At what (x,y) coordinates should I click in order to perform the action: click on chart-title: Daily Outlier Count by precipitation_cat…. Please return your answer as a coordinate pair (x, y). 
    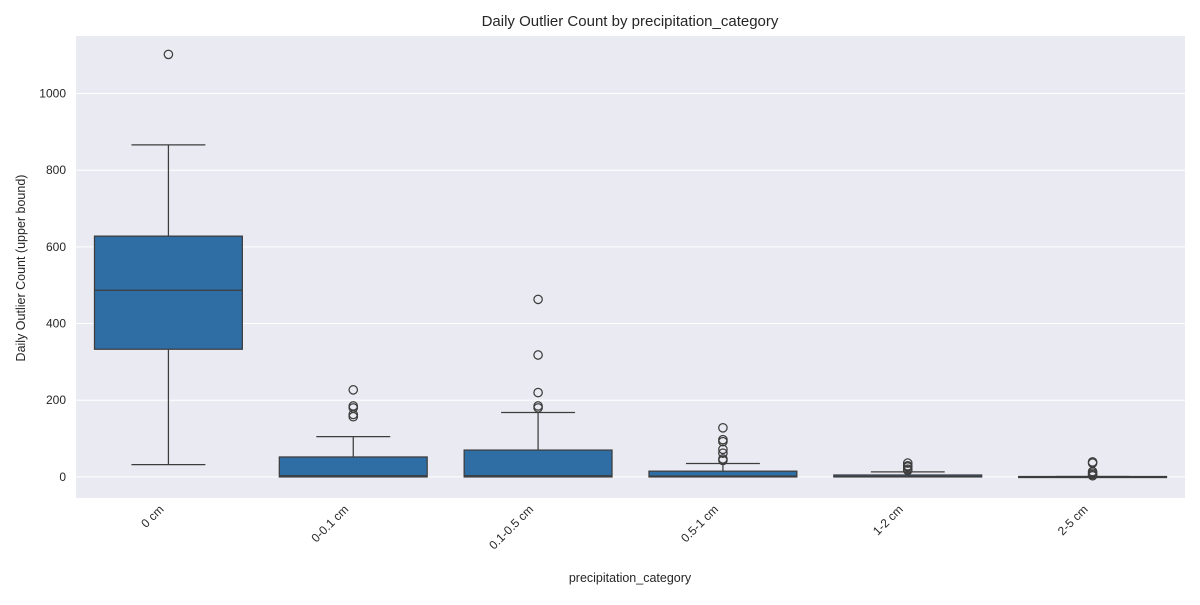
    Looking at the image, I should click on (630, 21).